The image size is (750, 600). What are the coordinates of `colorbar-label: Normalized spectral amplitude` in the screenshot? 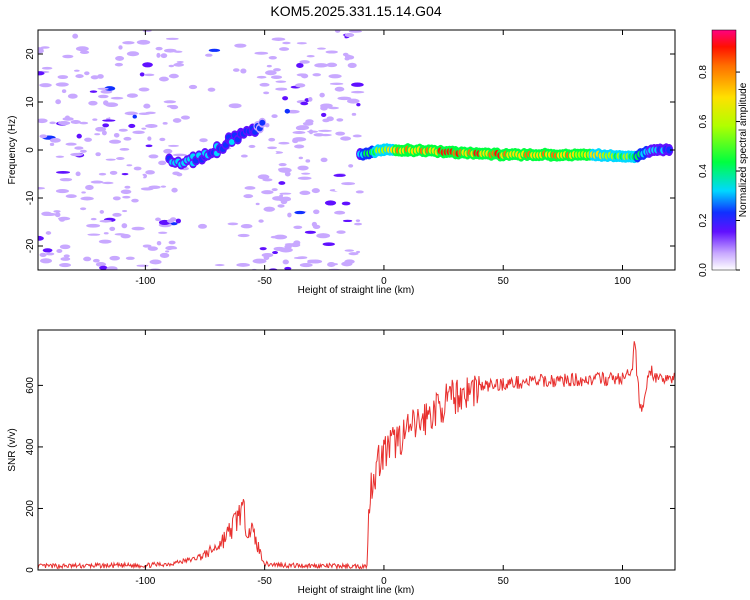 It's located at (743, 149).